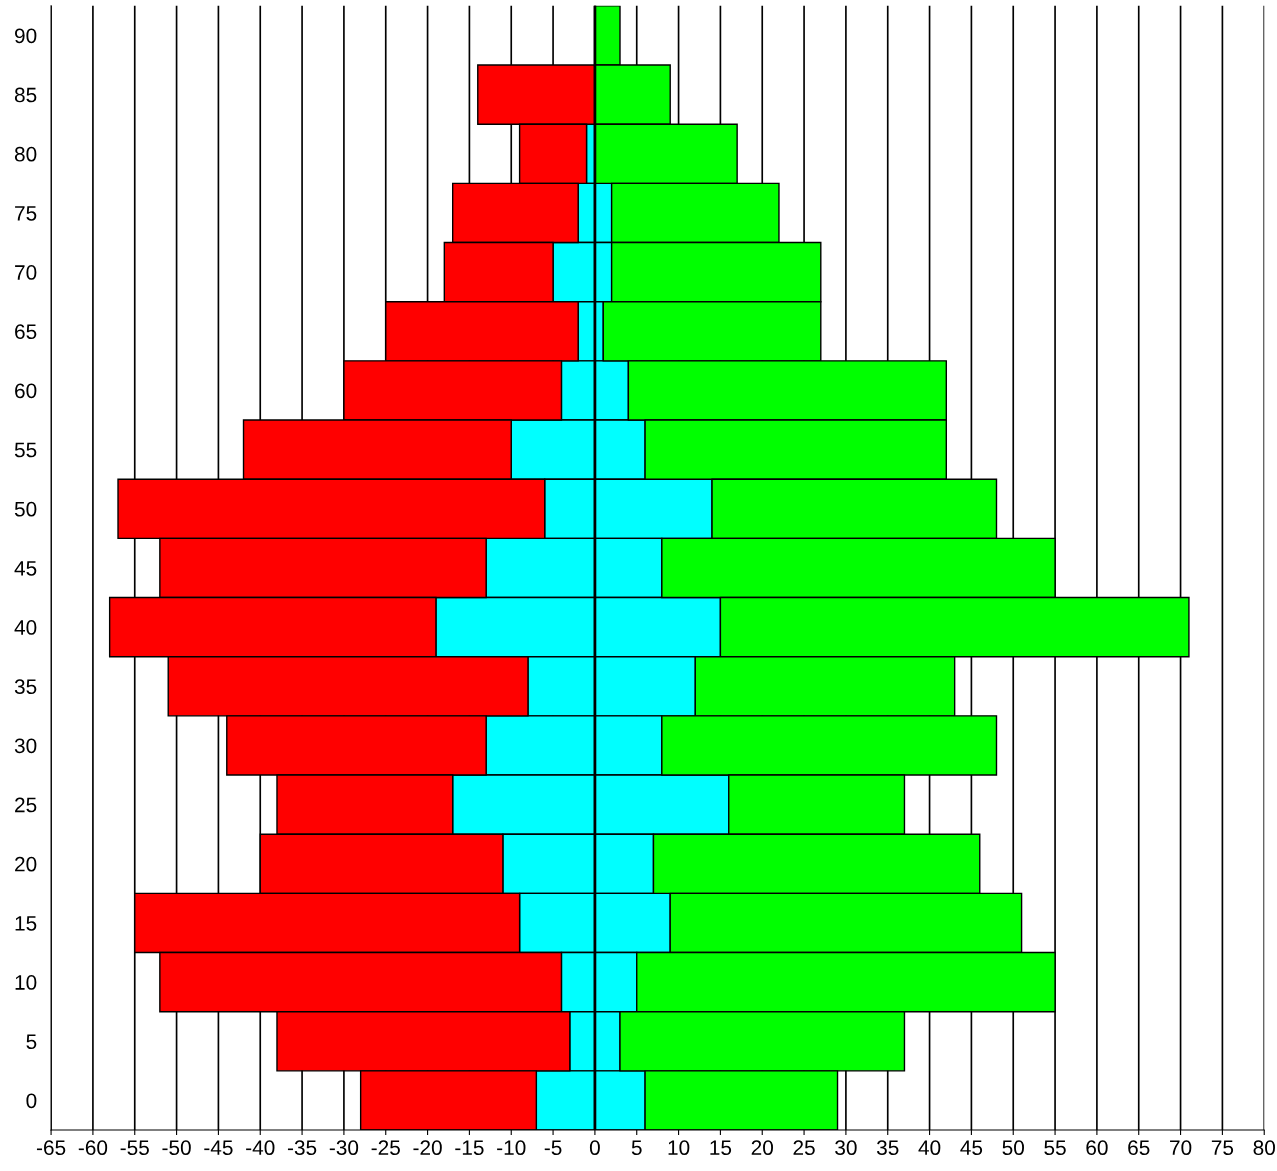 This screenshot has width=1277, height=1171. I want to click on x-tick-label: 55, so click(1055, 1148).